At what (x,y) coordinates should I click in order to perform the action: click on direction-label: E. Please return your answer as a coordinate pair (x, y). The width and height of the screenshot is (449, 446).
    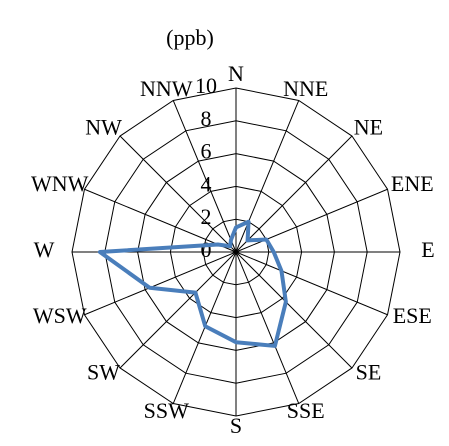
    Looking at the image, I should click on (427, 249).